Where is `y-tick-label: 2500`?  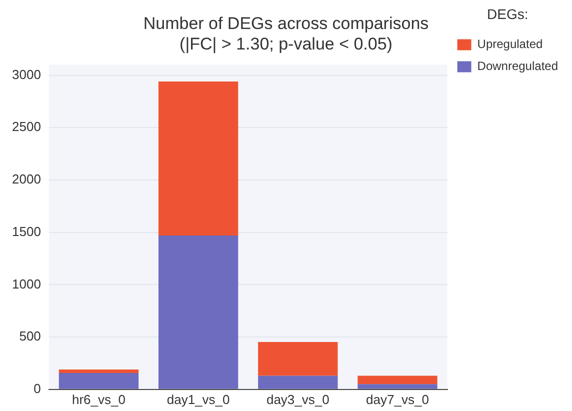
y-tick-label: 2500 is located at coordinates (26, 126).